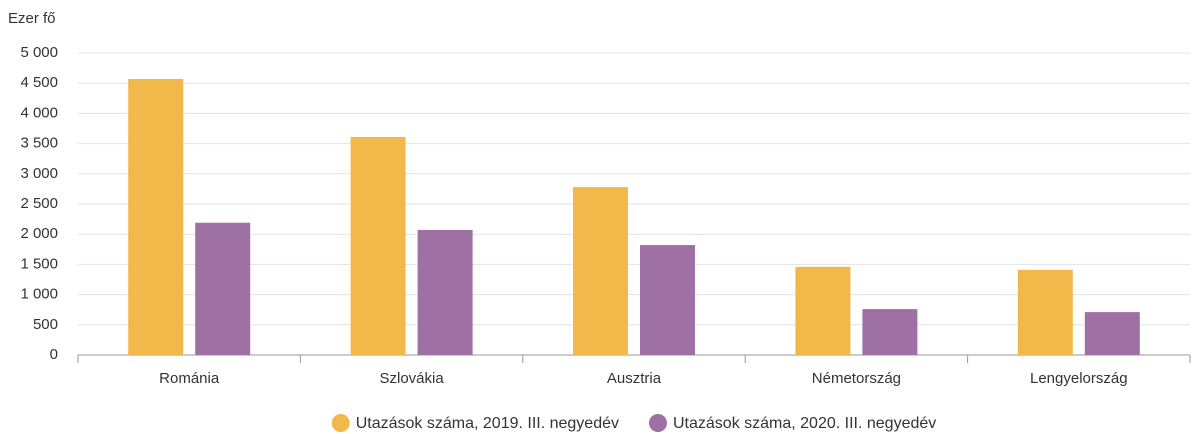 Image resolution: width=1196 pixels, height=434 pixels. What do you see at coordinates (39, 143) in the screenshot?
I see `y-tick-label: 3 500` at bounding box center [39, 143].